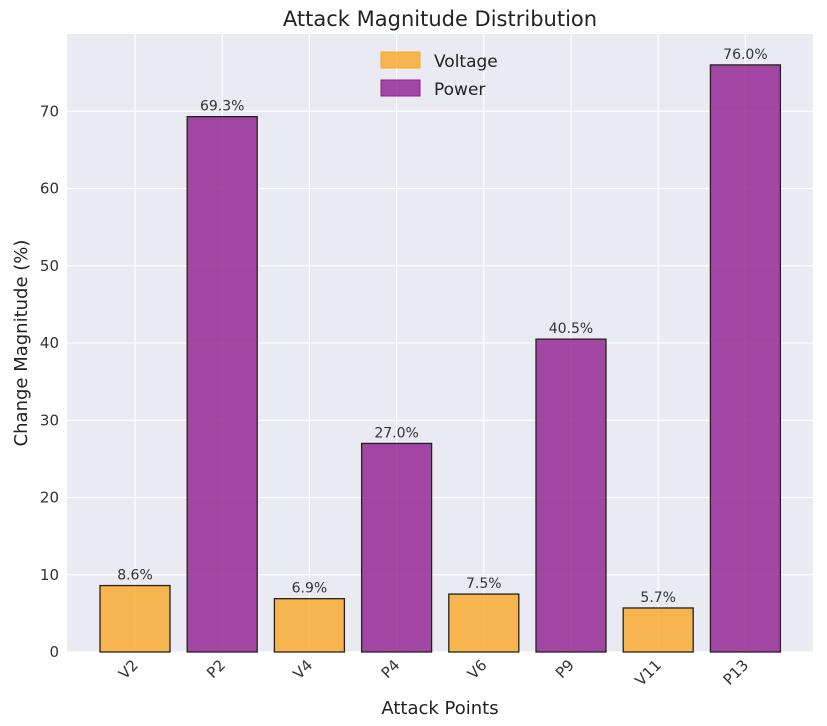 The image size is (827, 726). I want to click on bar-v6, so click(484, 623).